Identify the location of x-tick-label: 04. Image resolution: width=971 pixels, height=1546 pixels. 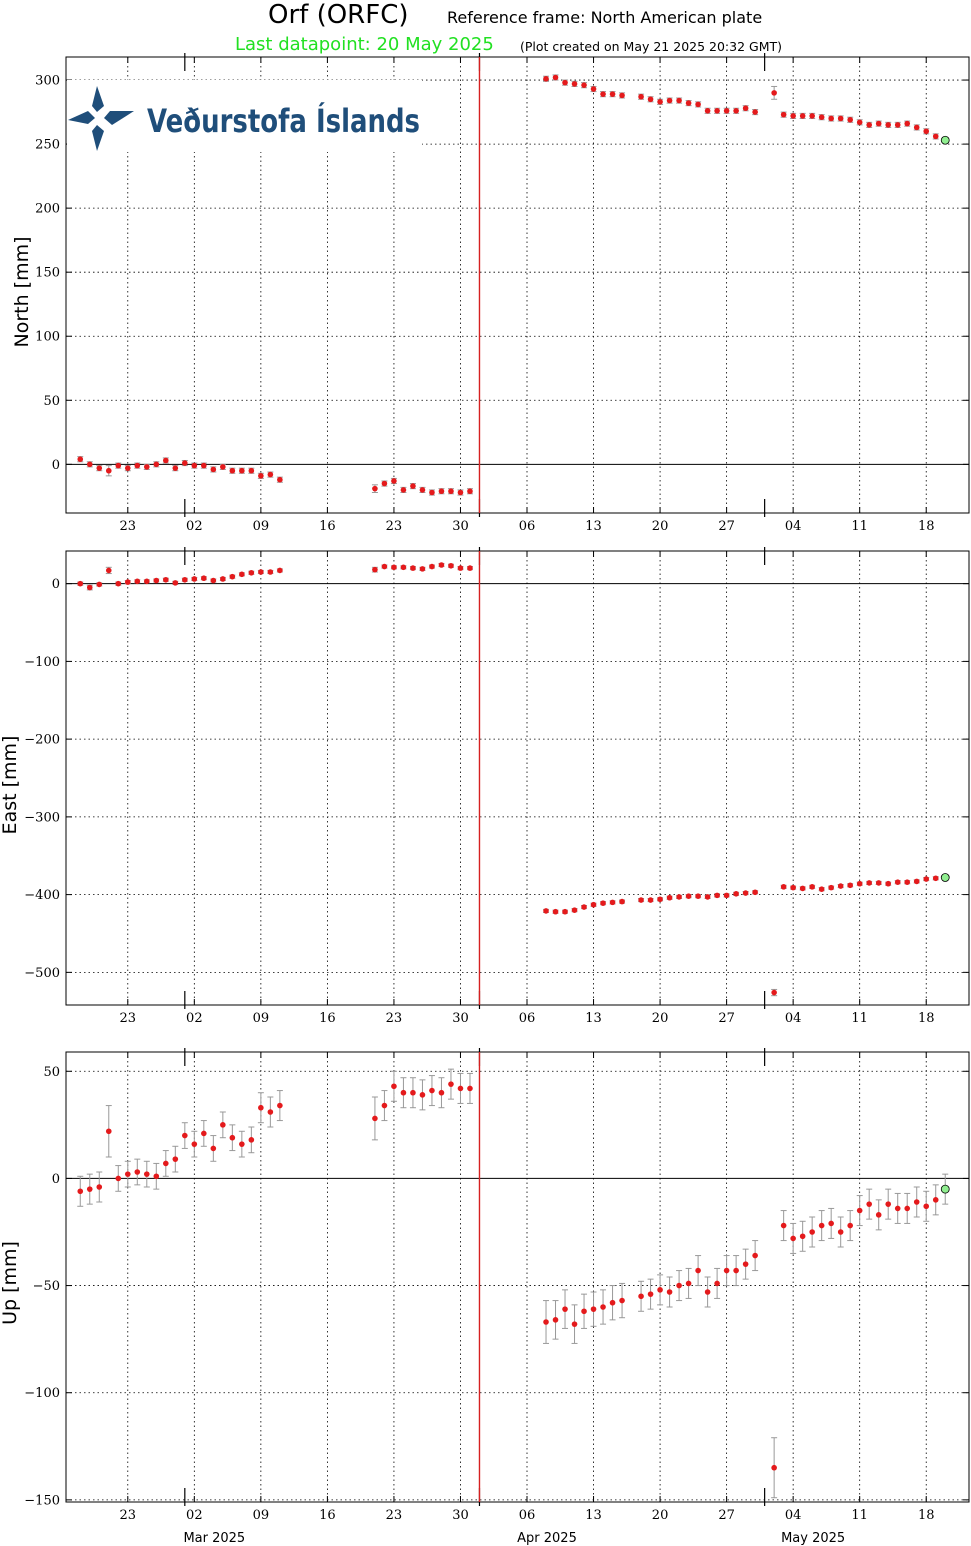
(793, 526).